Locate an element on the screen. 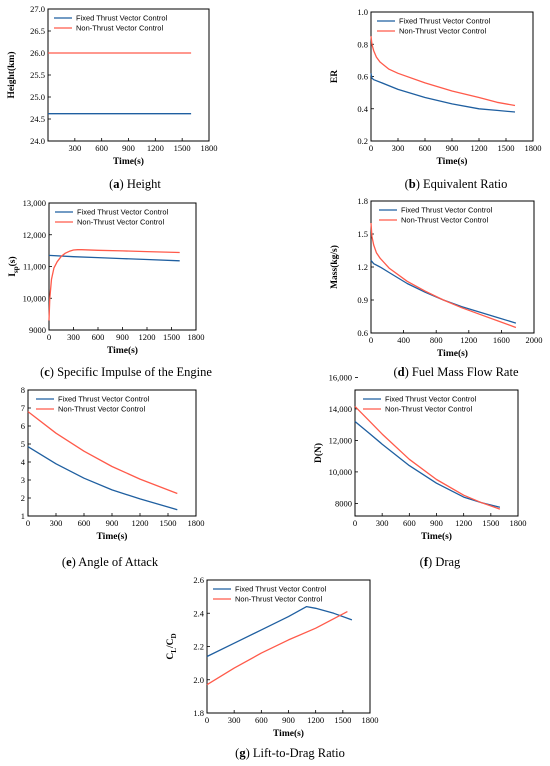 This screenshot has width=550, height=766. caption-text: Angle of Attack is located at coordinates (117, 562).